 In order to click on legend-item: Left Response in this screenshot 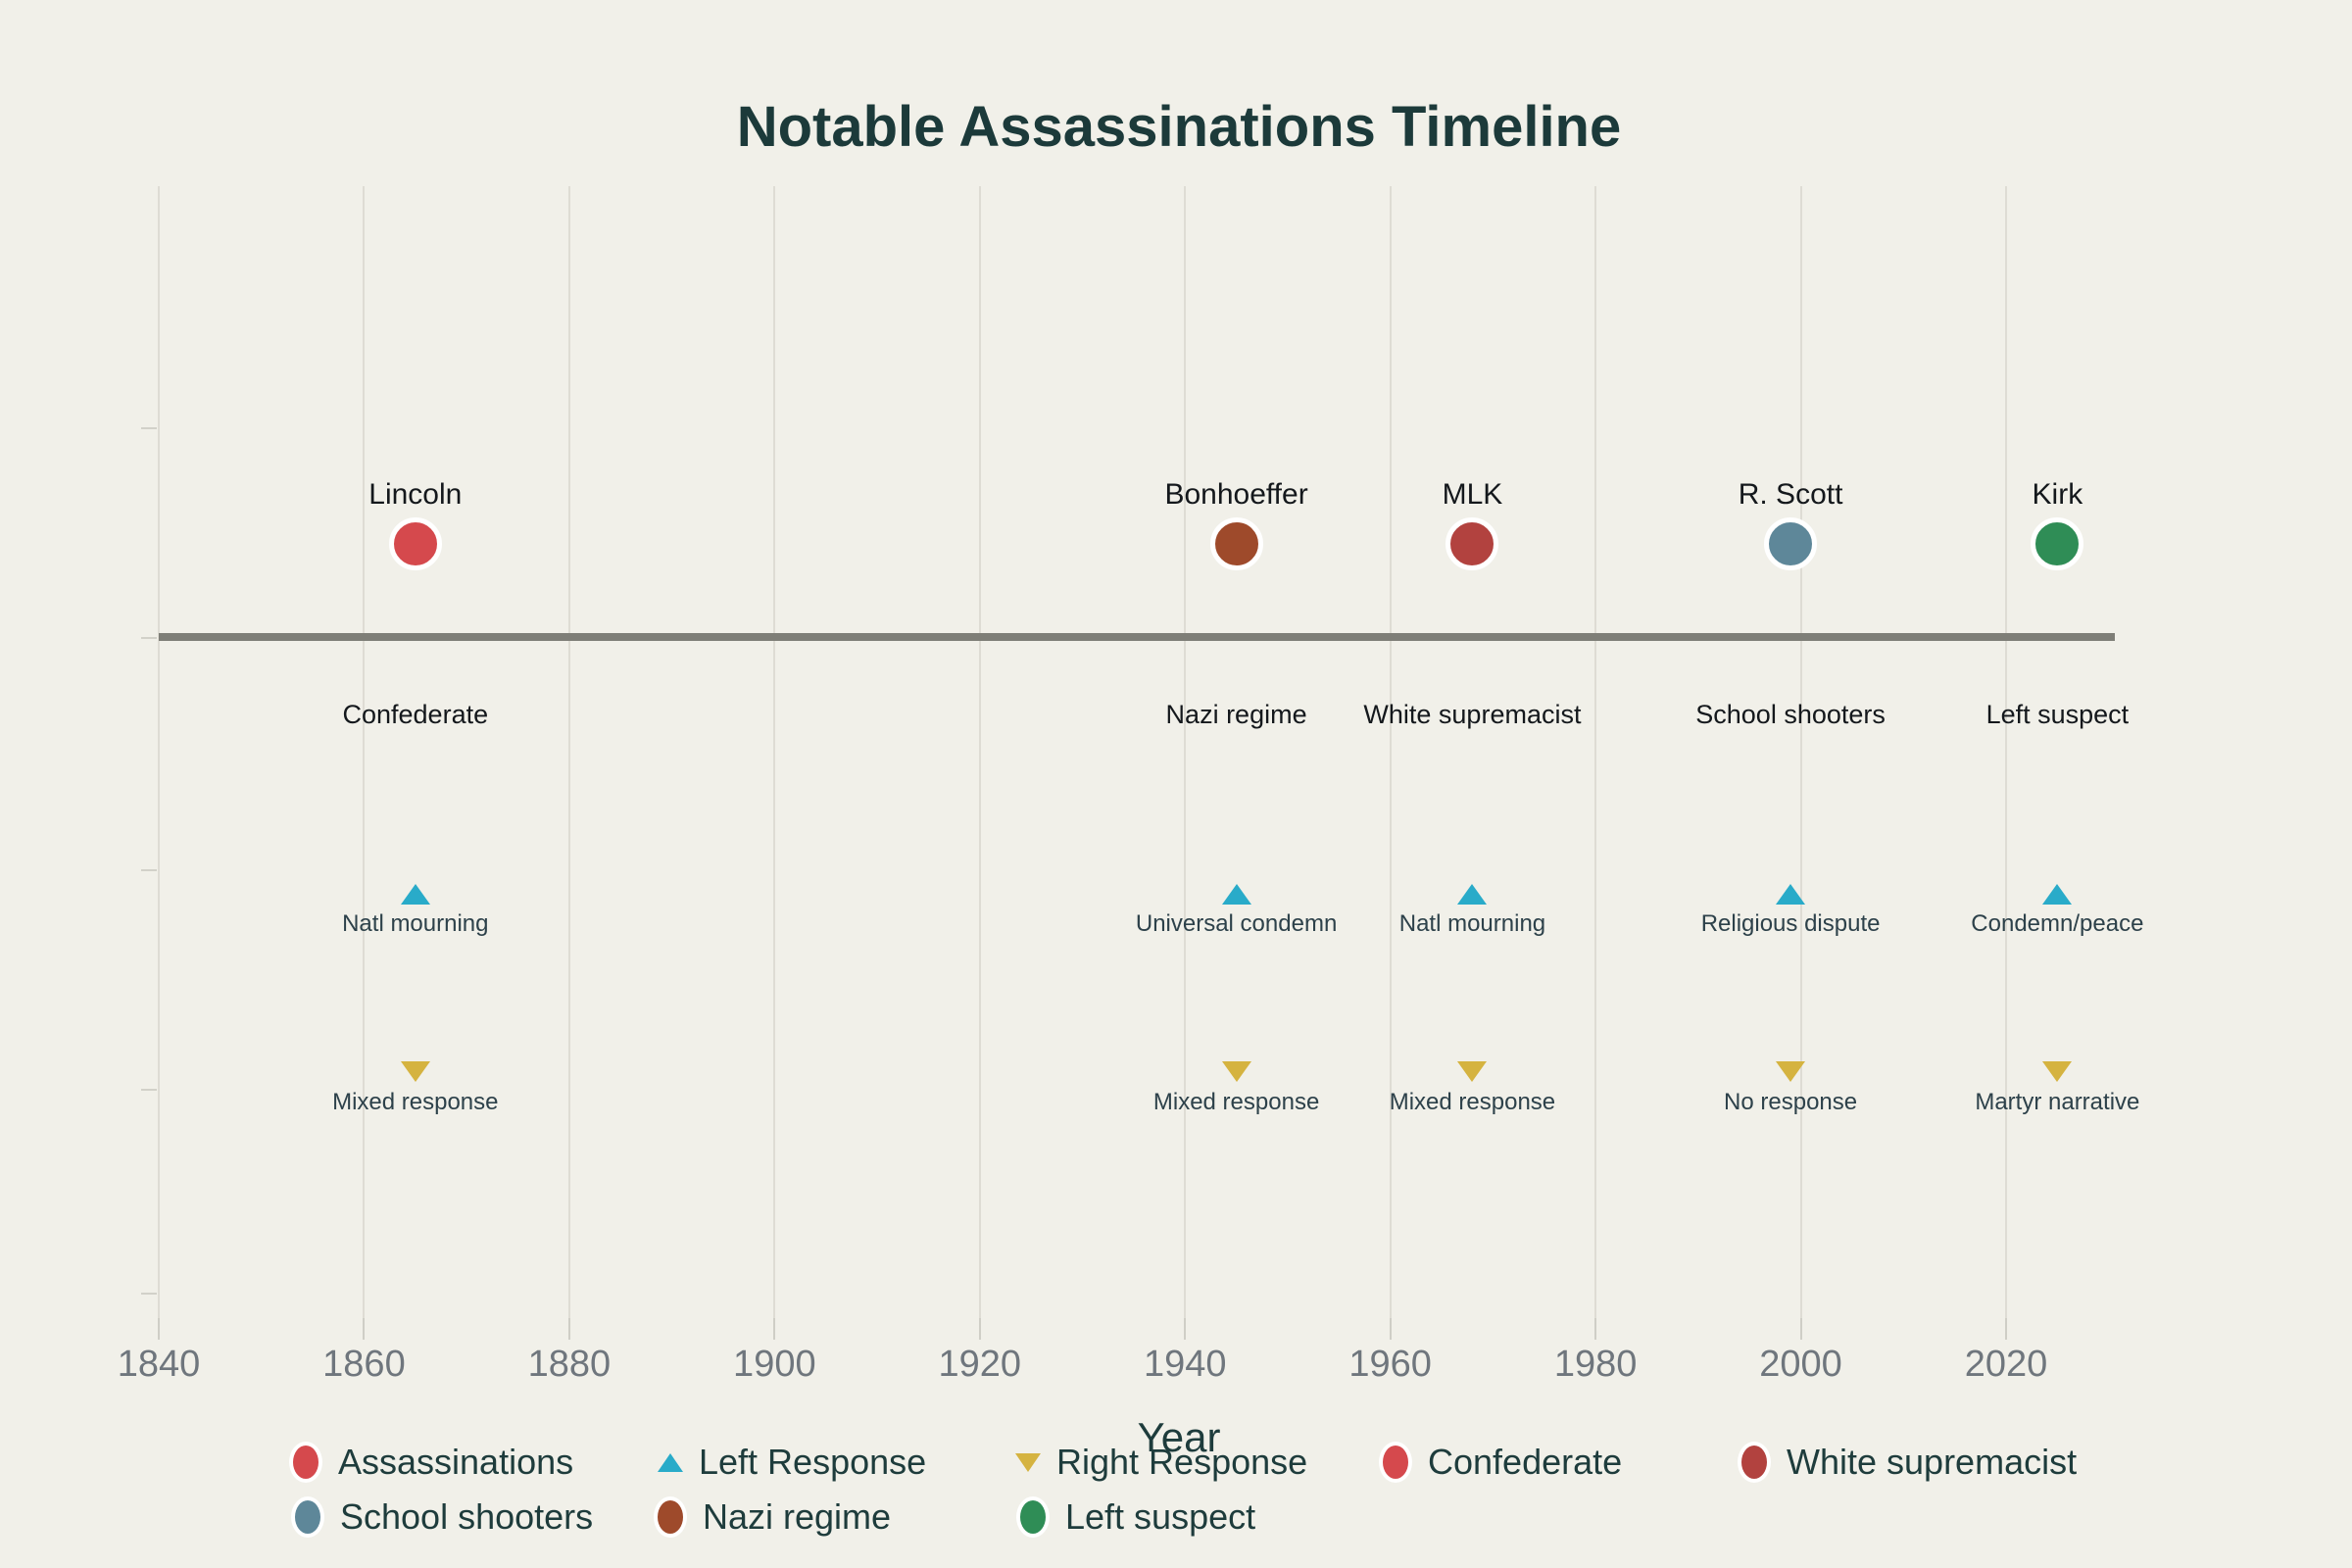, I will do `click(792, 1462)`.